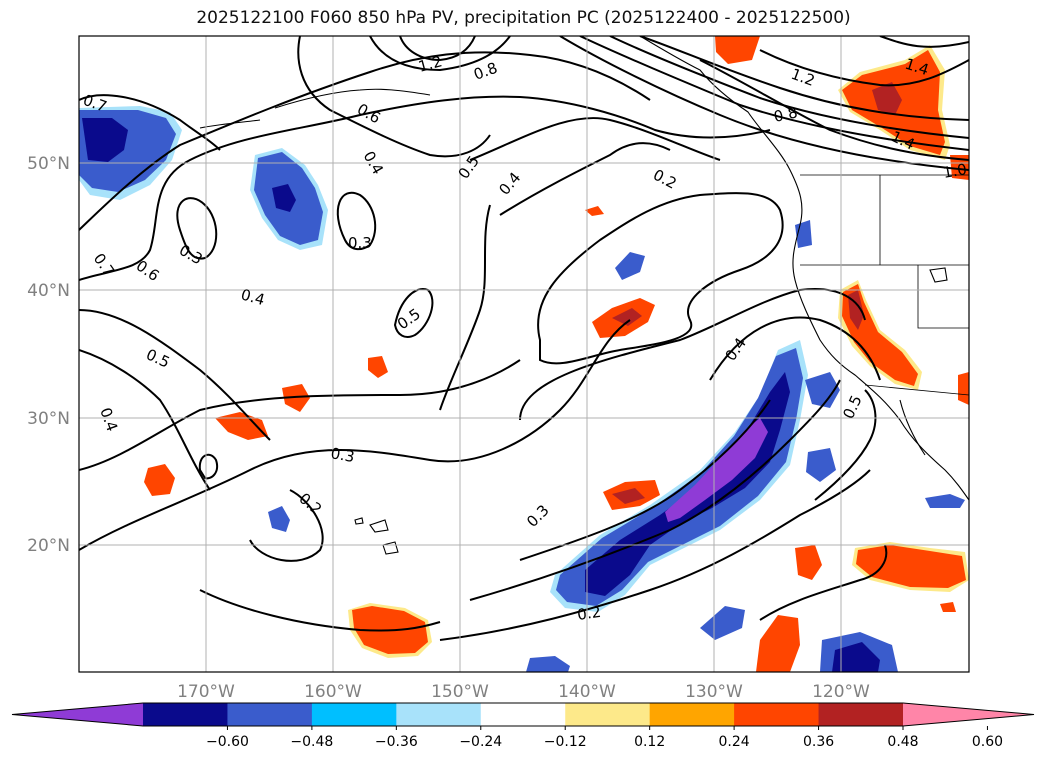 This screenshot has width=1047, height=765. What do you see at coordinates (311, 742) in the screenshot?
I see `colorbar-tick-label: −0.48` at bounding box center [311, 742].